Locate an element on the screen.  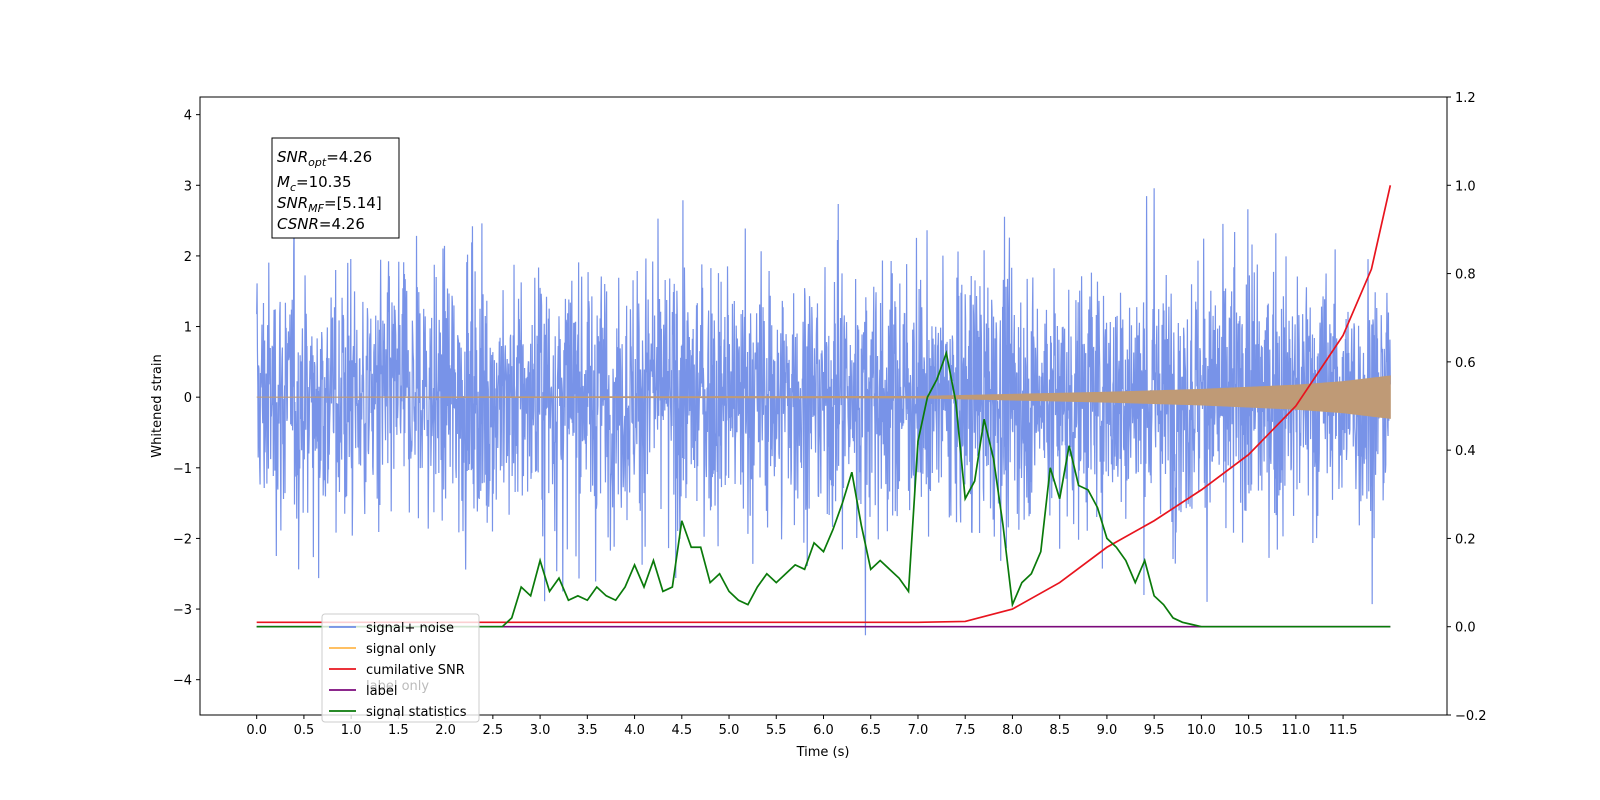
y2-tick-label: 1.0 is located at coordinates (1465, 186).